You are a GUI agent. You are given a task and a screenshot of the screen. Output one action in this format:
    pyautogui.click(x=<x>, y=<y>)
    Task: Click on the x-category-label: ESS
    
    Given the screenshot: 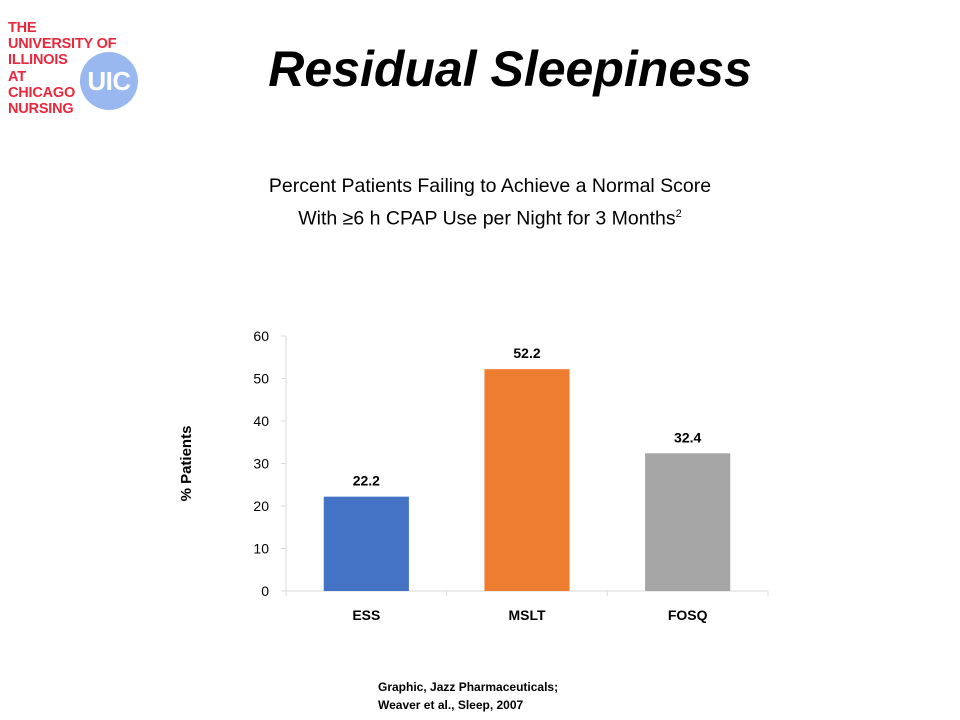 What is the action you would take?
    pyautogui.click(x=366, y=615)
    